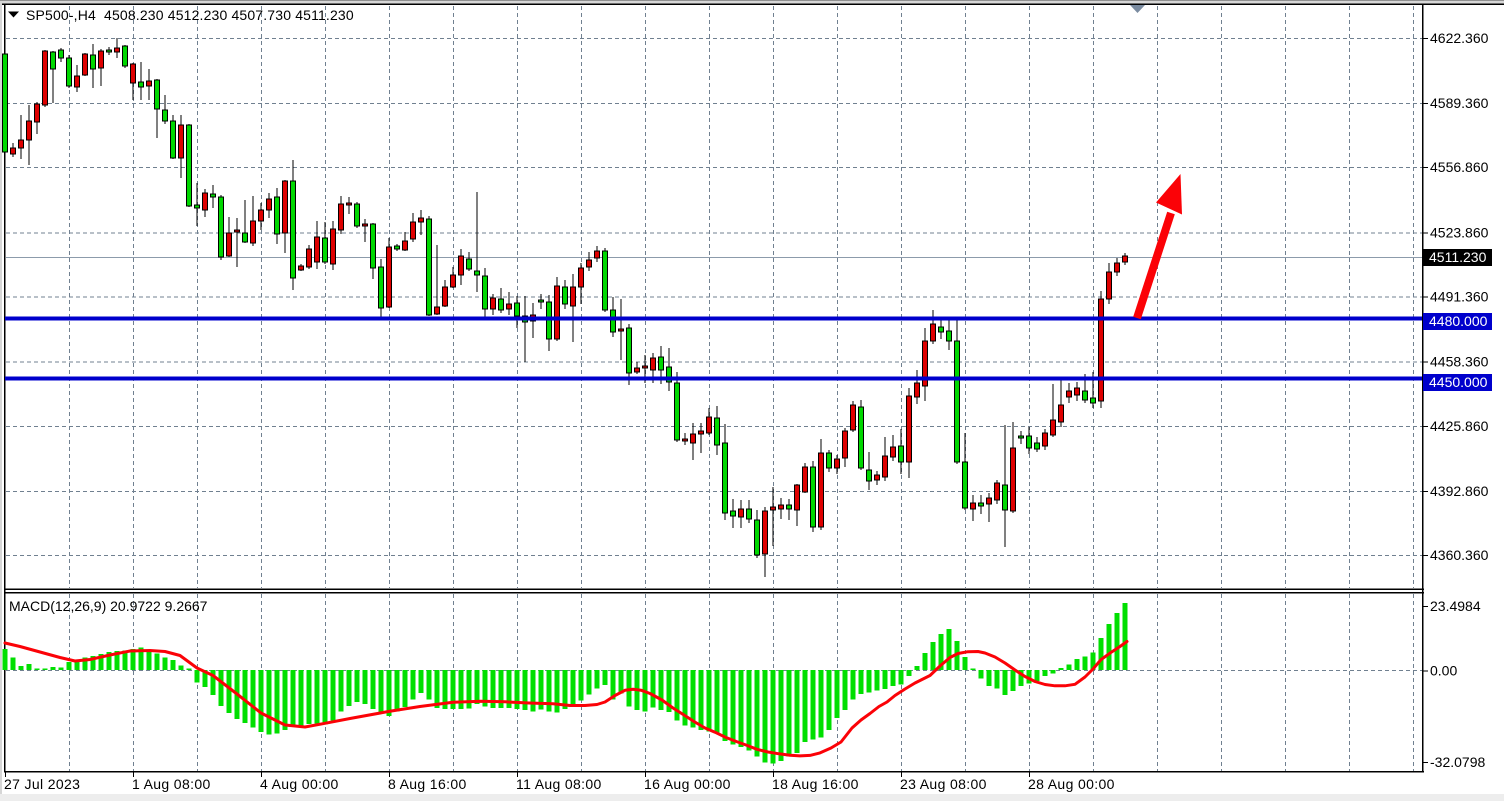 This screenshot has height=801, width=1504. Describe the element at coordinates (815, 784) in the screenshot. I see `svg-text: 18 Aug 16:00` at that location.